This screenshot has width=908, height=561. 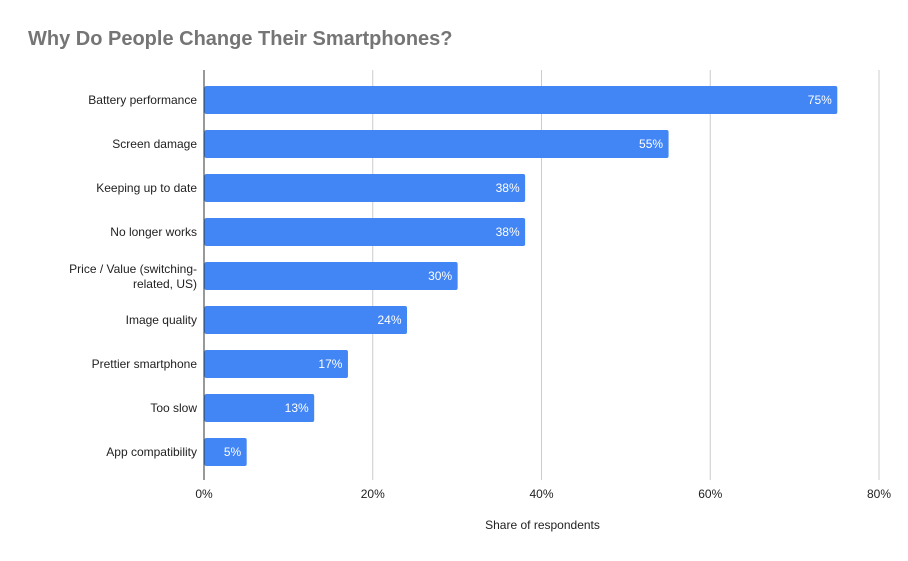 What do you see at coordinates (820, 100) in the screenshot?
I see `data-label: 75%` at bounding box center [820, 100].